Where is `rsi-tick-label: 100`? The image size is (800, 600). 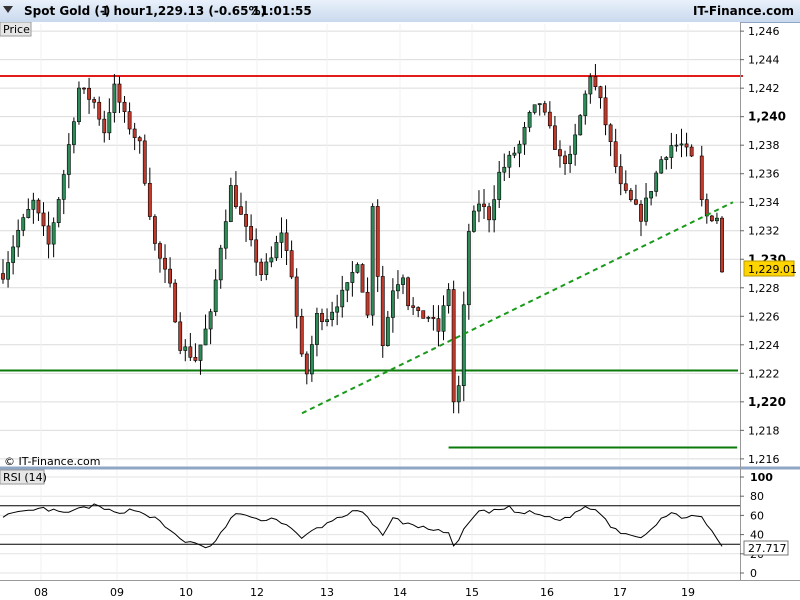
rsi-tick-label: 100 is located at coordinates (761, 477).